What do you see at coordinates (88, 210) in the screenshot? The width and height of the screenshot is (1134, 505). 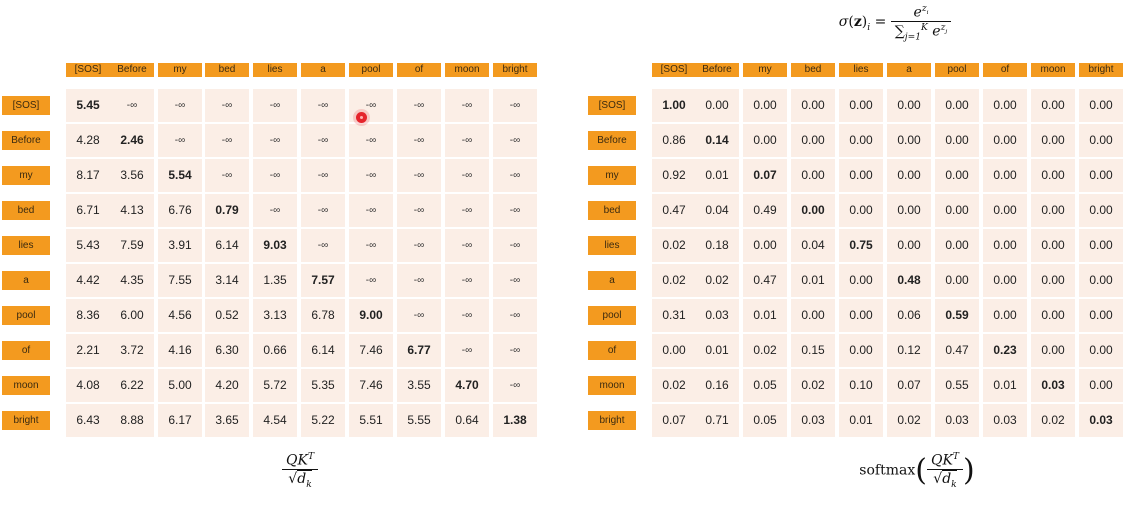 I see `matrix-cell: 6.71` at bounding box center [88, 210].